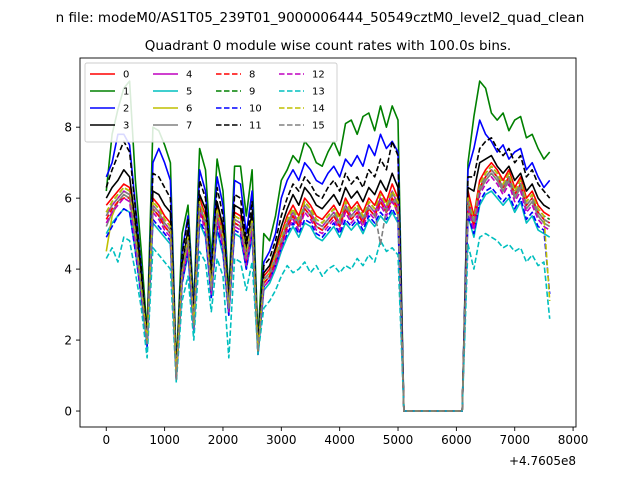  I want to click on legend-label-0: 0, so click(126, 75).